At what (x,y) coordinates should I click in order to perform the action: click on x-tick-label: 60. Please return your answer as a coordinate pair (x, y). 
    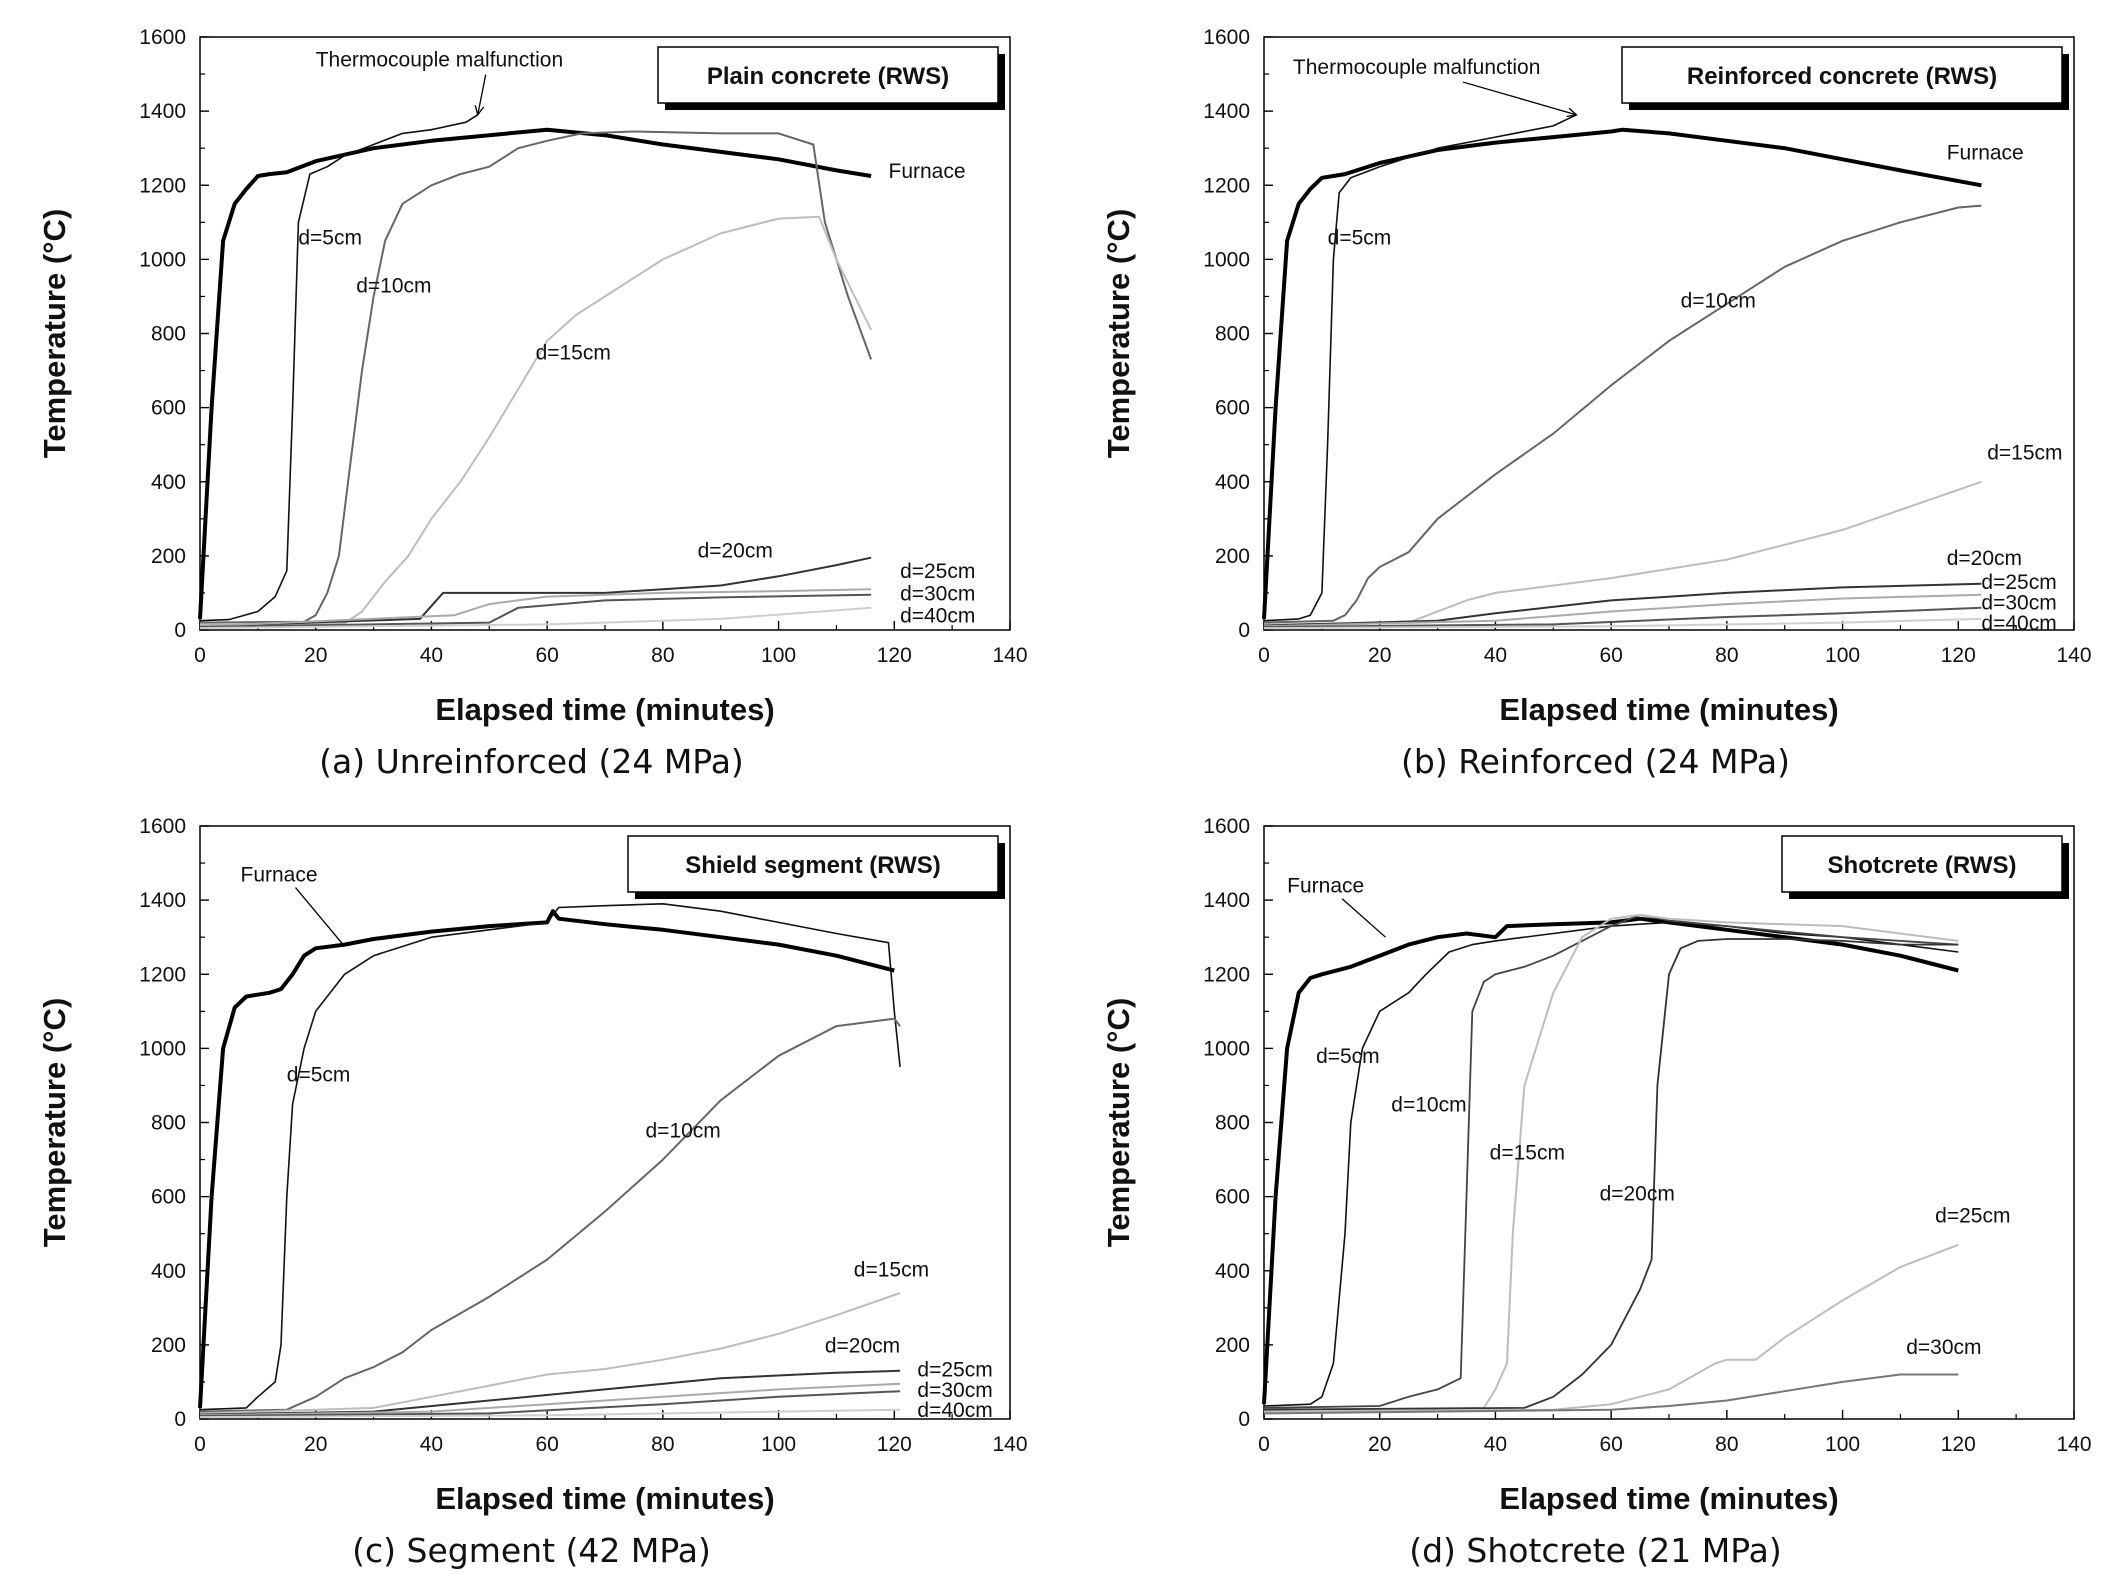
    Looking at the image, I should click on (1610, 1444).